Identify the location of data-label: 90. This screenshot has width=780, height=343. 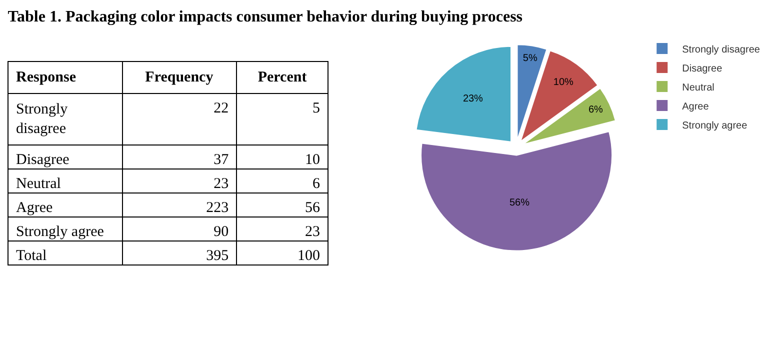
(221, 232).